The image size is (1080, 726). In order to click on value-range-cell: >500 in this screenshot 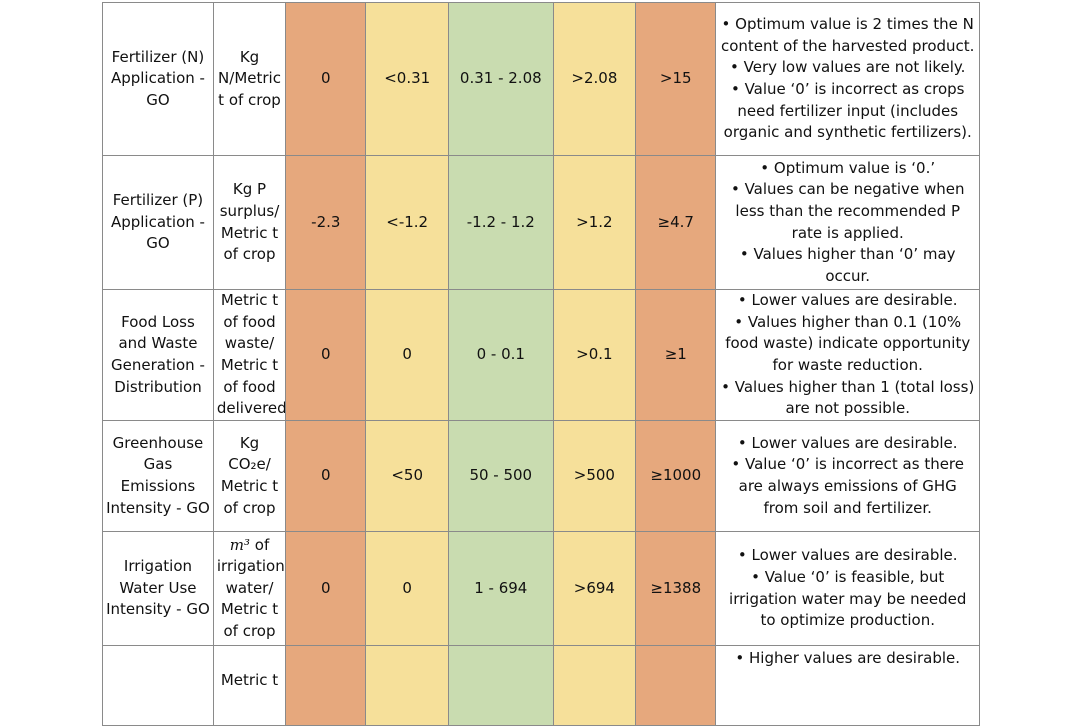, I will do `click(594, 476)`.